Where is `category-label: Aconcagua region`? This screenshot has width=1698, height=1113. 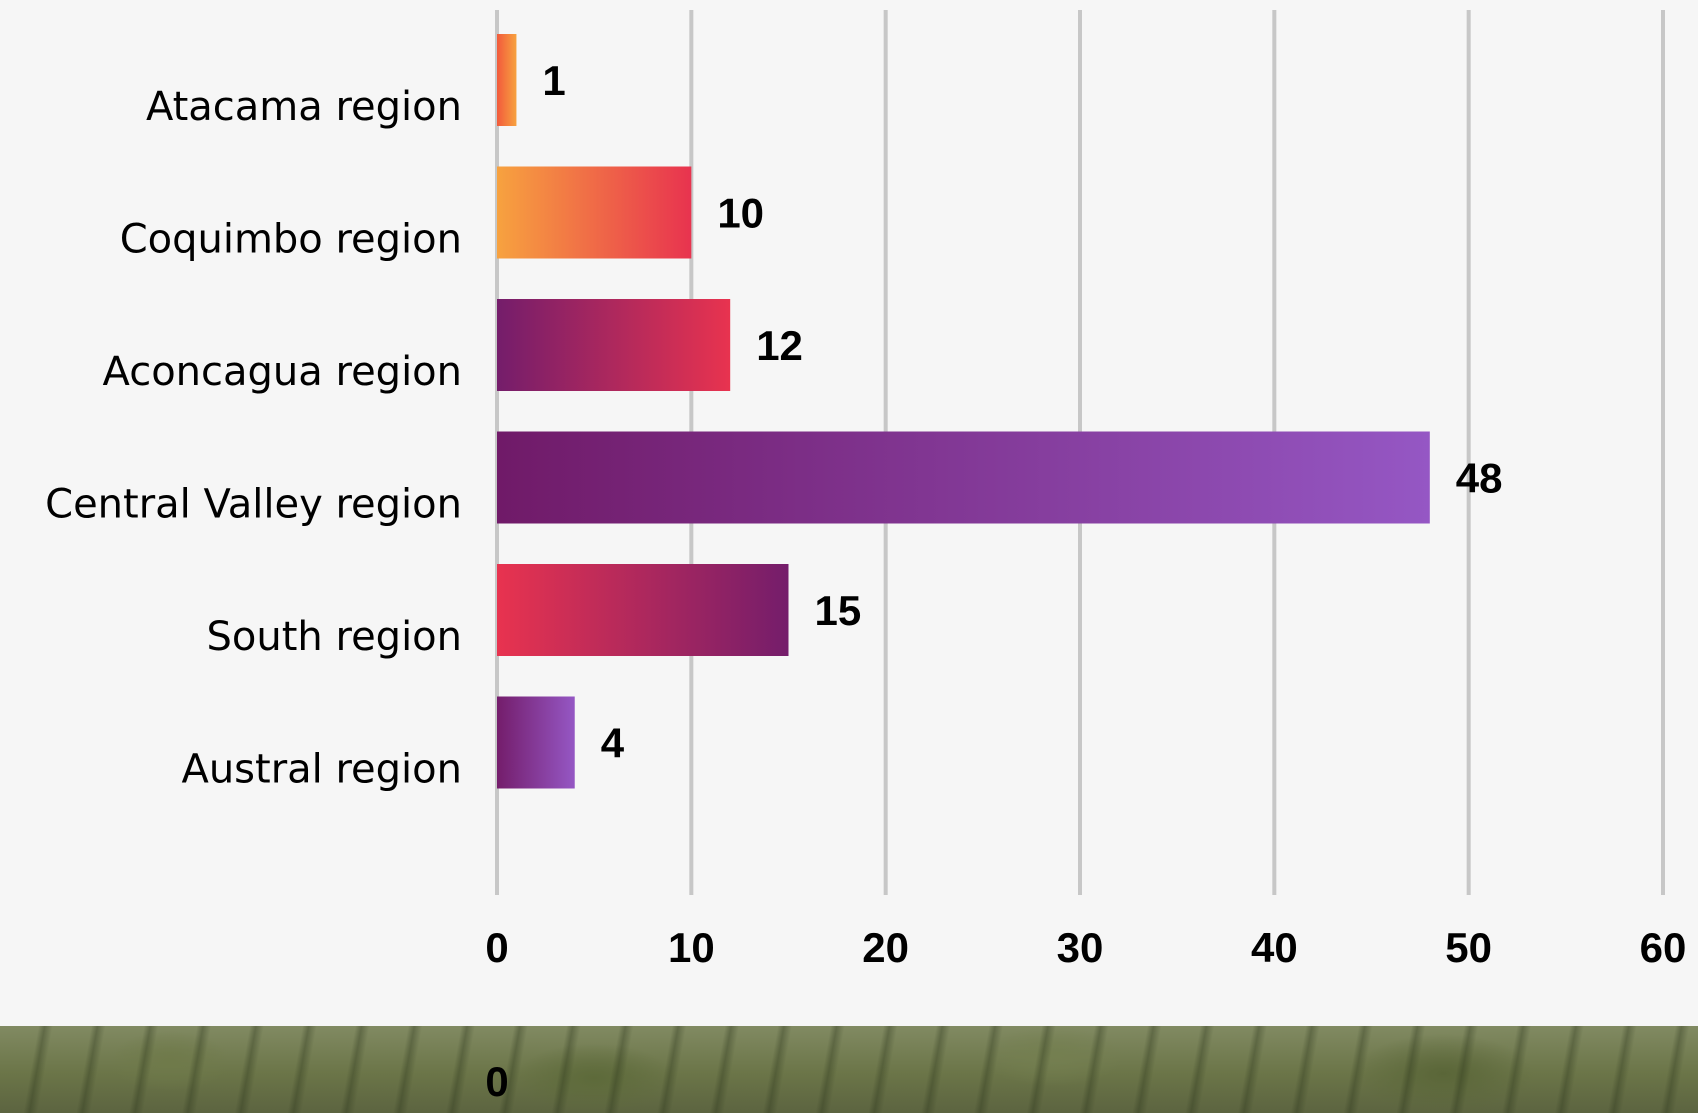 category-label: Aconcagua region is located at coordinates (282, 372).